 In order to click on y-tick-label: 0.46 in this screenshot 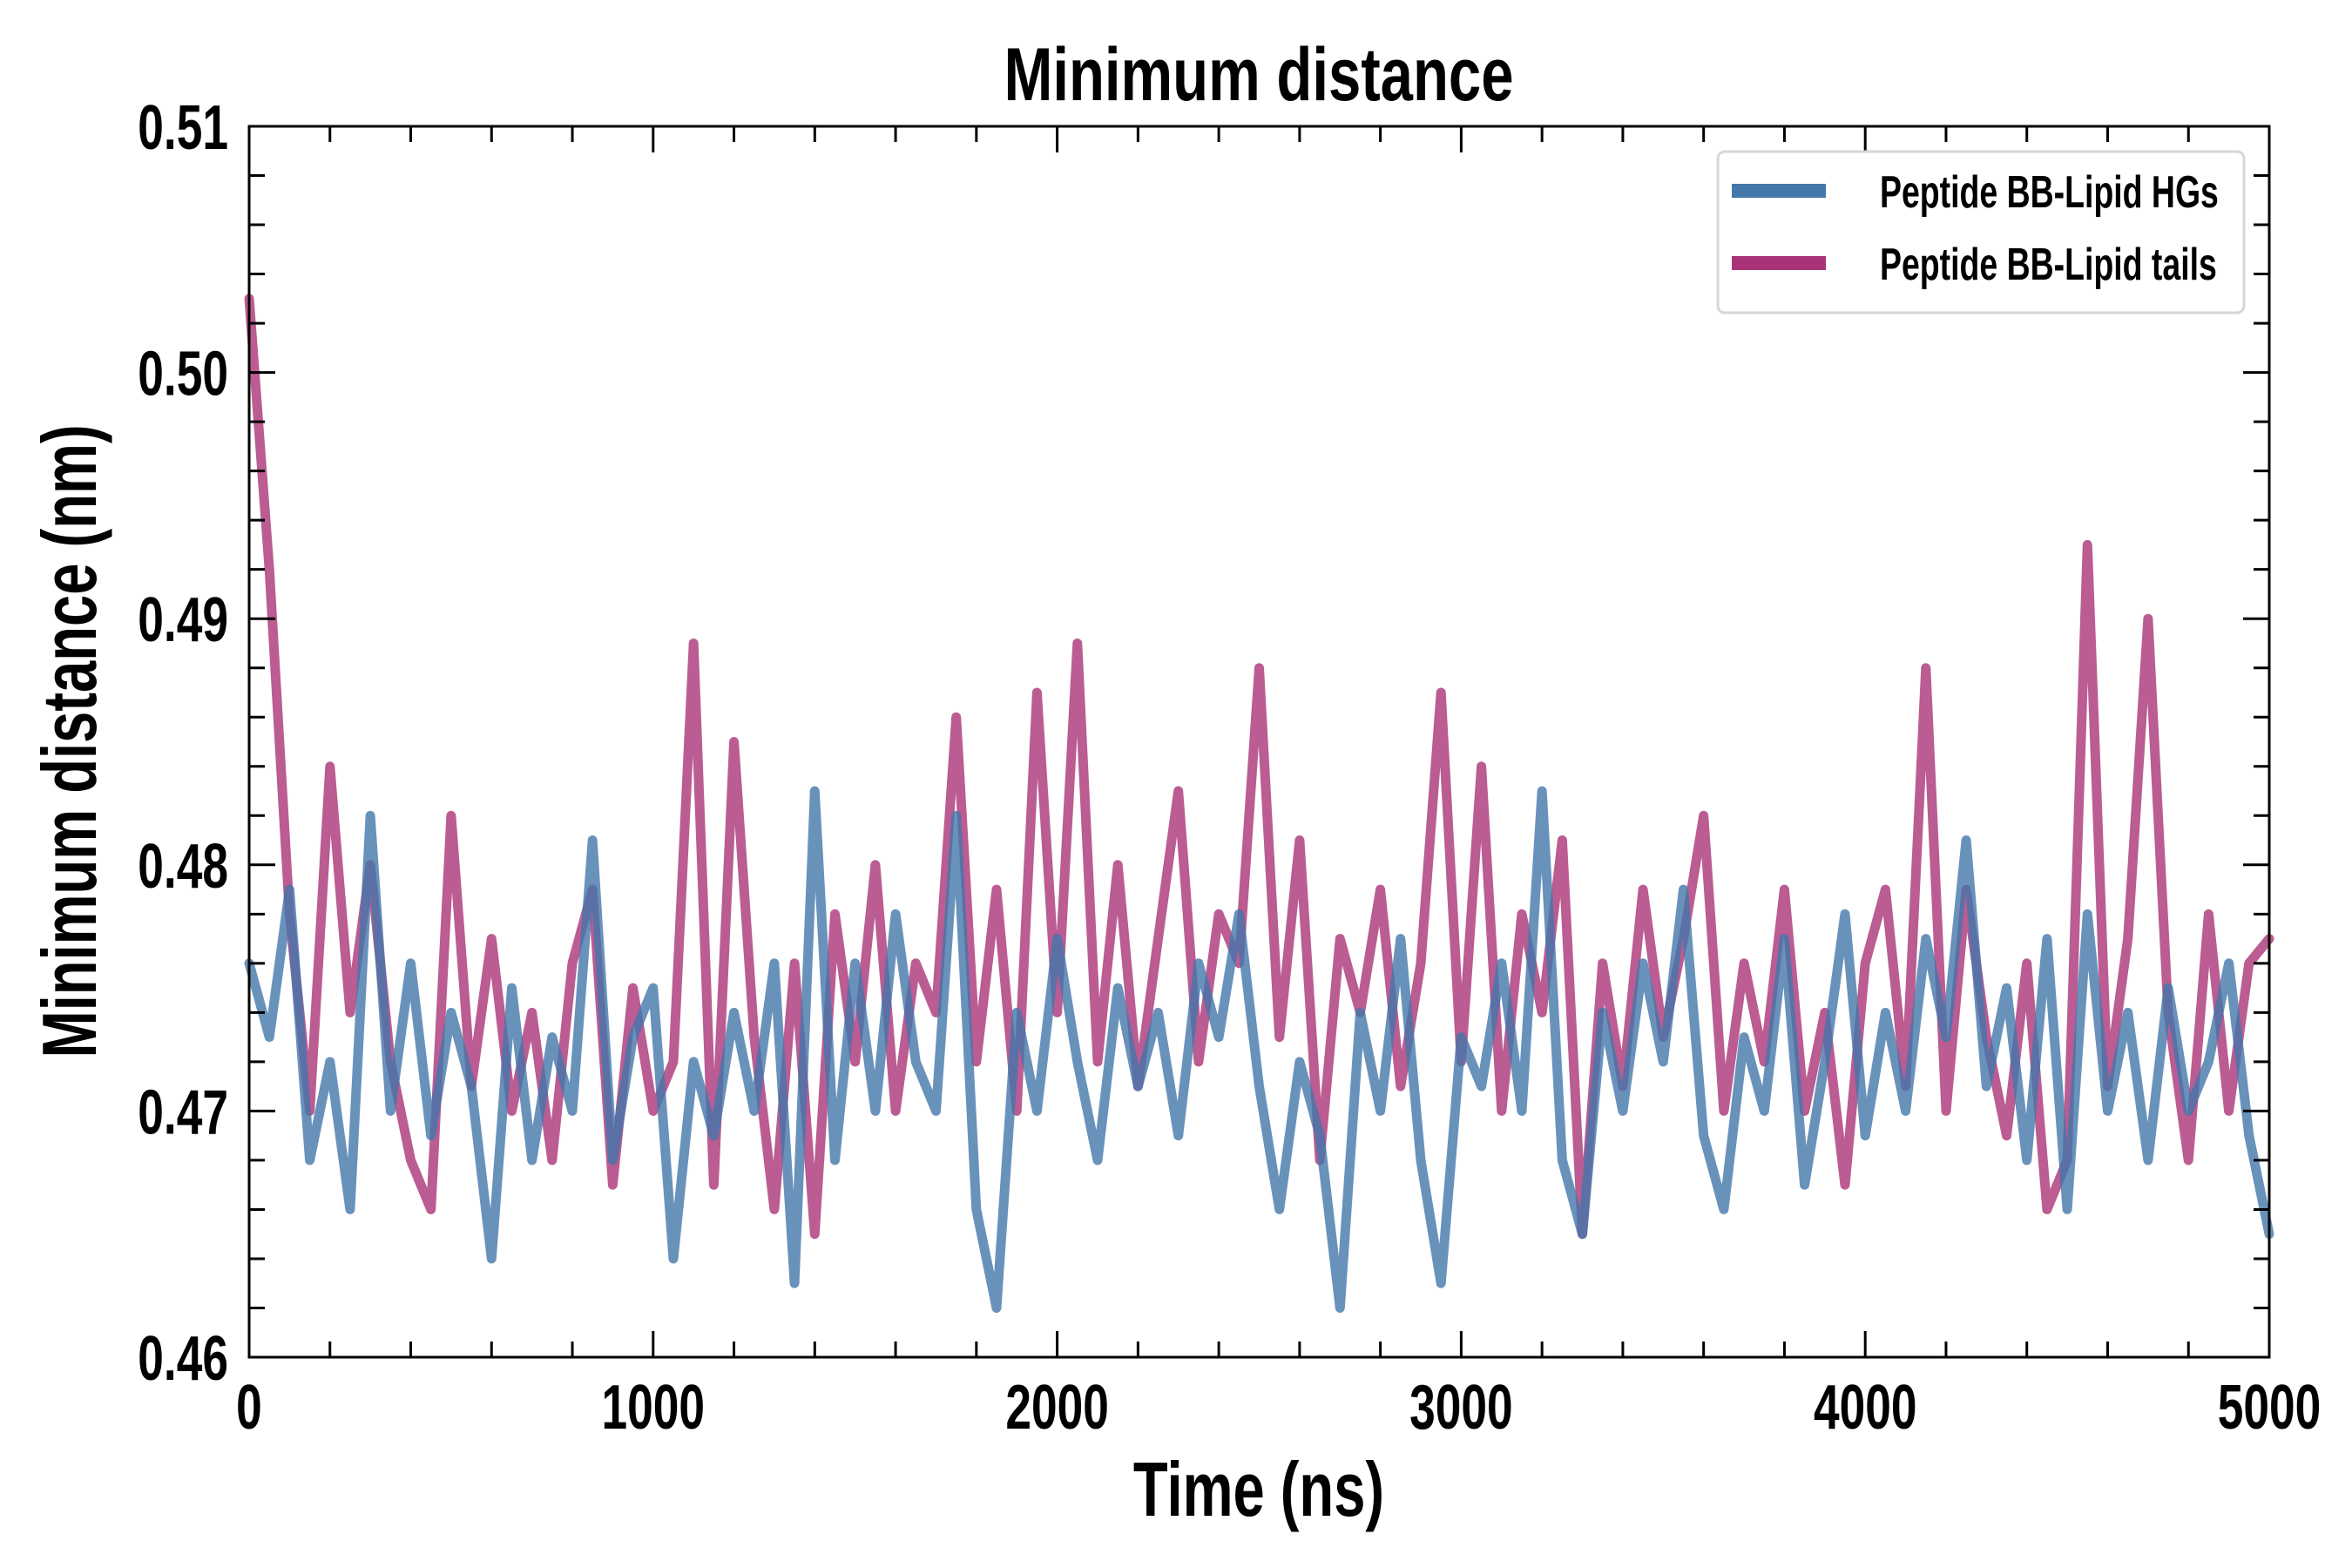, I will do `click(183, 1359)`.